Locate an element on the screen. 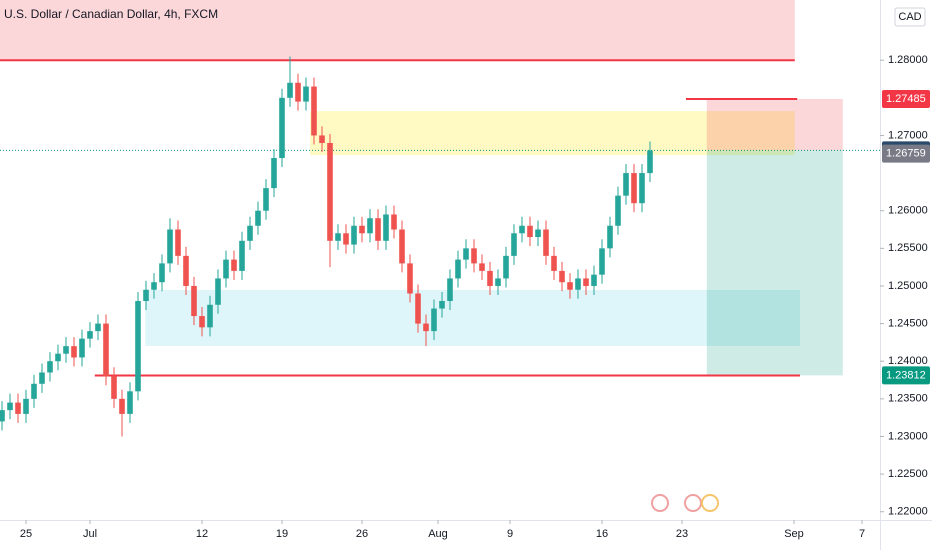  y-tick-label: 1.28000 is located at coordinates (908, 60).